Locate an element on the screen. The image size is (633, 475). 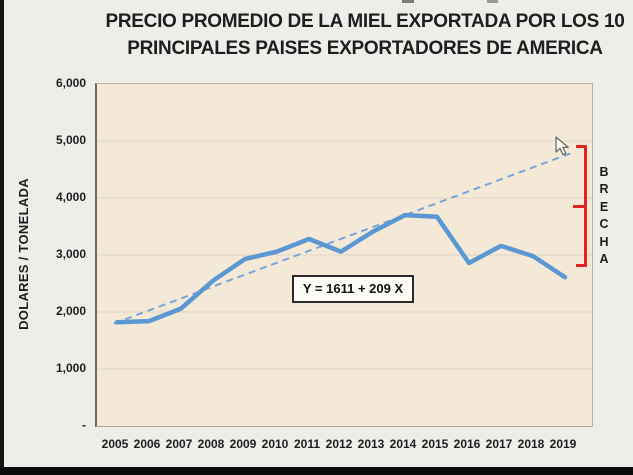
gap-label-letter: R is located at coordinates (604, 189).